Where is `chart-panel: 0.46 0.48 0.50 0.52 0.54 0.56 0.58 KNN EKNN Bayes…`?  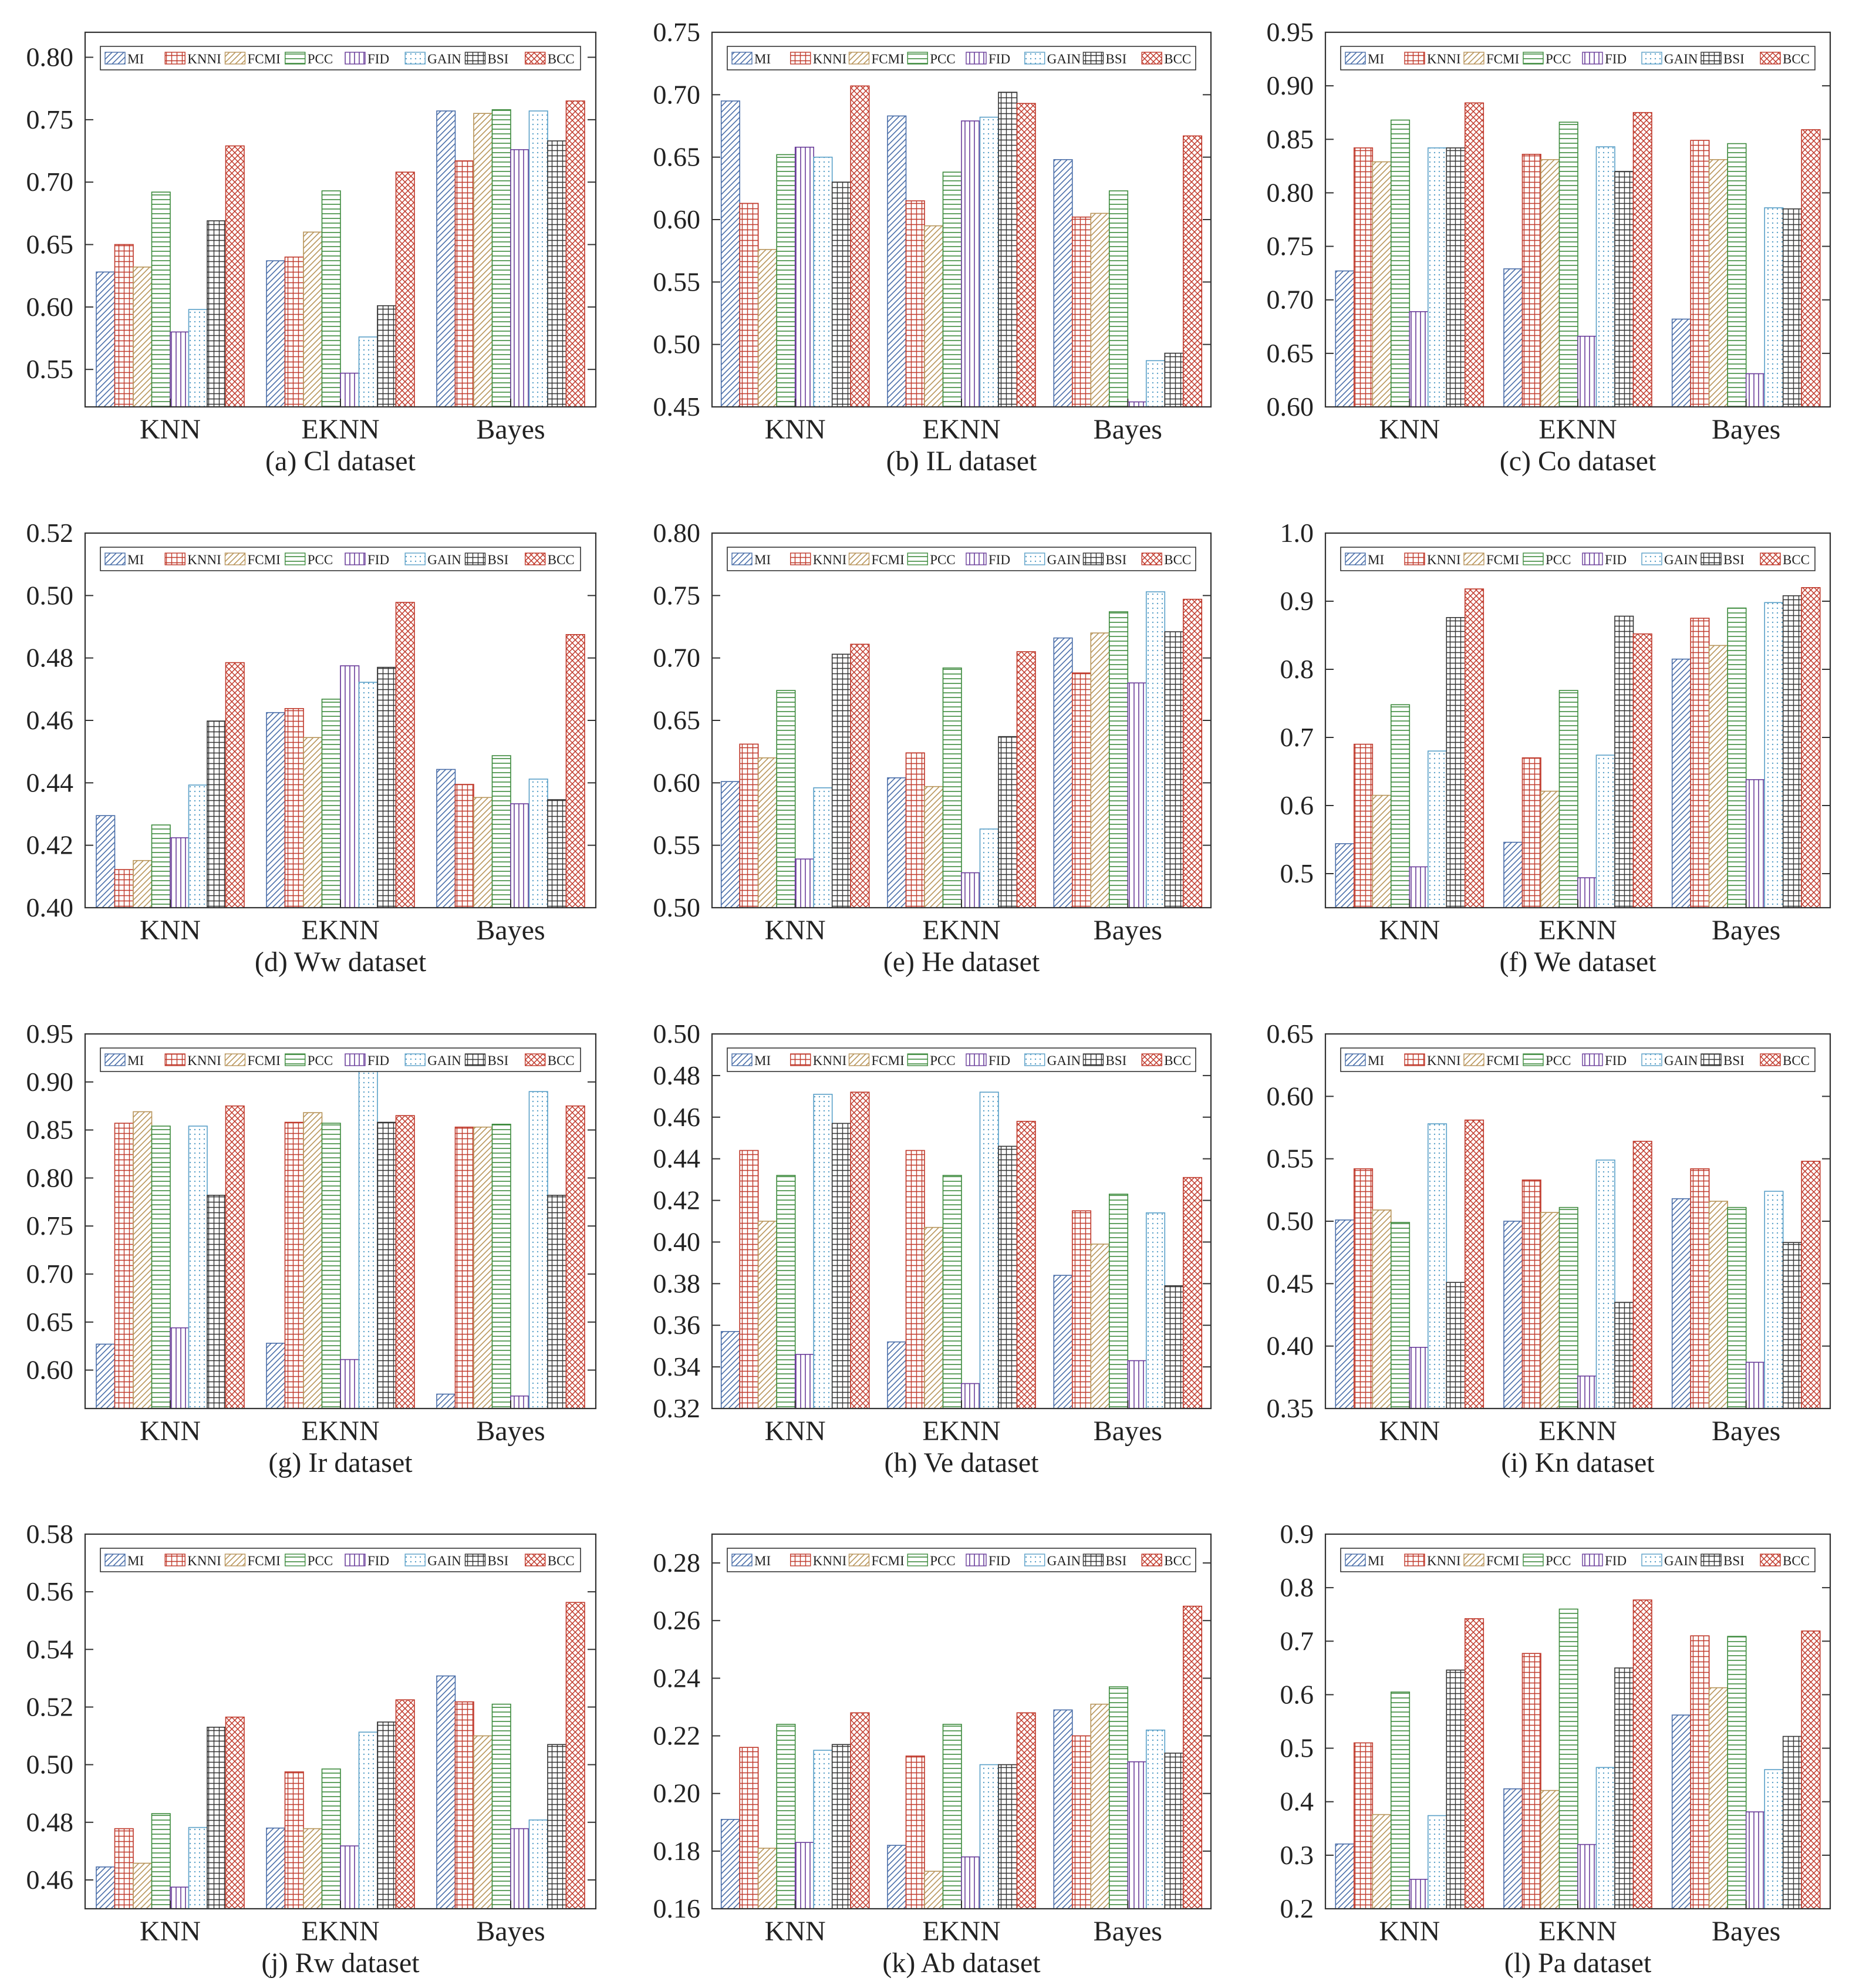 chart-panel: 0.46 0.48 0.50 0.52 0.54 0.56 0.58 KNN EKNN Bayes… is located at coordinates (311, 1749).